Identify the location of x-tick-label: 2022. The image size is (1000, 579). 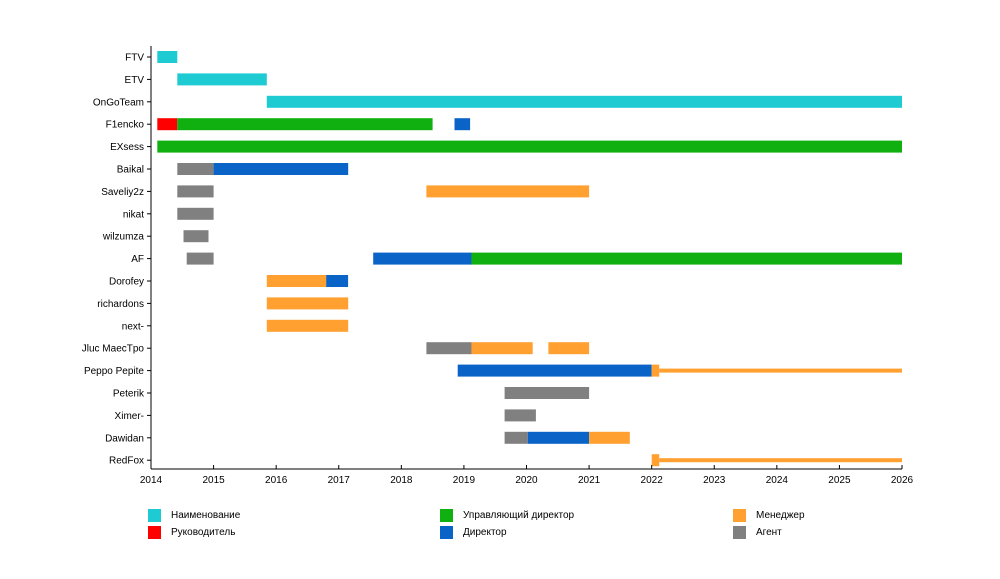
(652, 480).